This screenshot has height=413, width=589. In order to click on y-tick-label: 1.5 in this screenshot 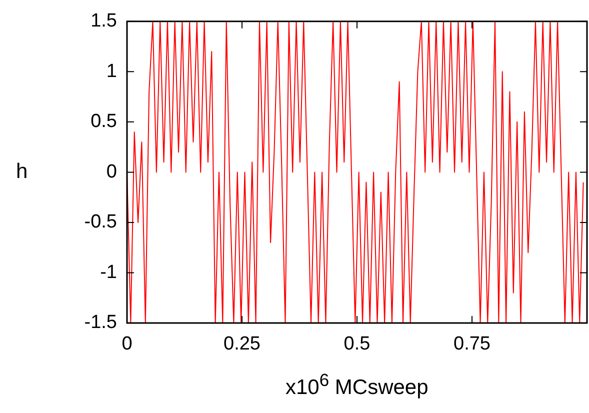, I will do `click(103, 21)`.